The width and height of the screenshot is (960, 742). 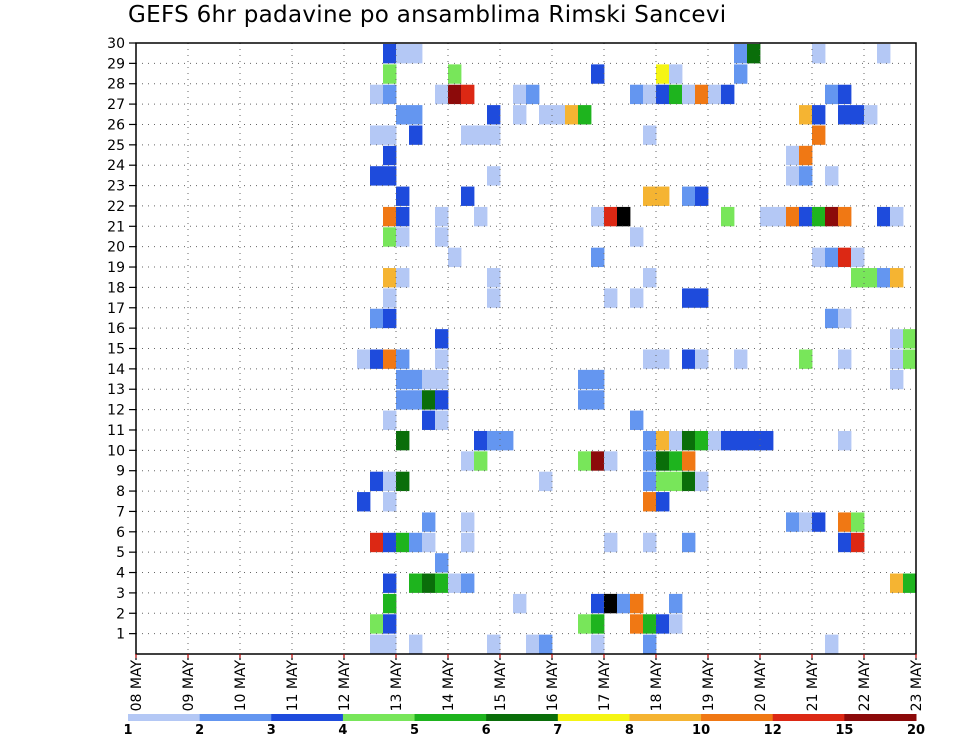 What do you see at coordinates (116, 329) in the screenshot?
I see `y-tick-label: 16` at bounding box center [116, 329].